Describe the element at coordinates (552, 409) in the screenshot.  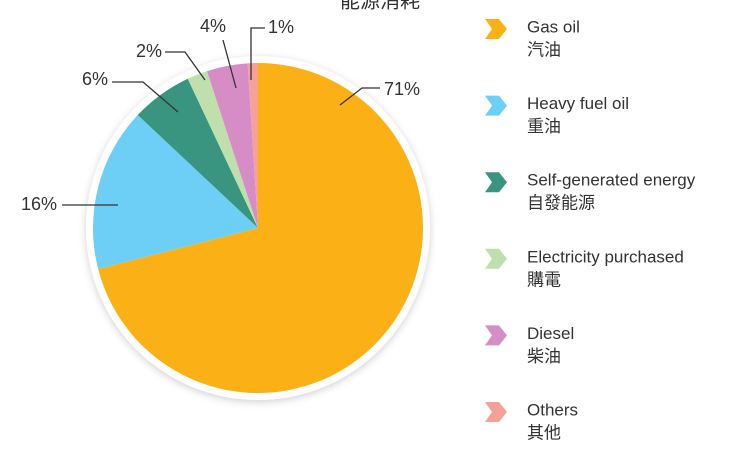
I see `legend-label: Others` at that location.